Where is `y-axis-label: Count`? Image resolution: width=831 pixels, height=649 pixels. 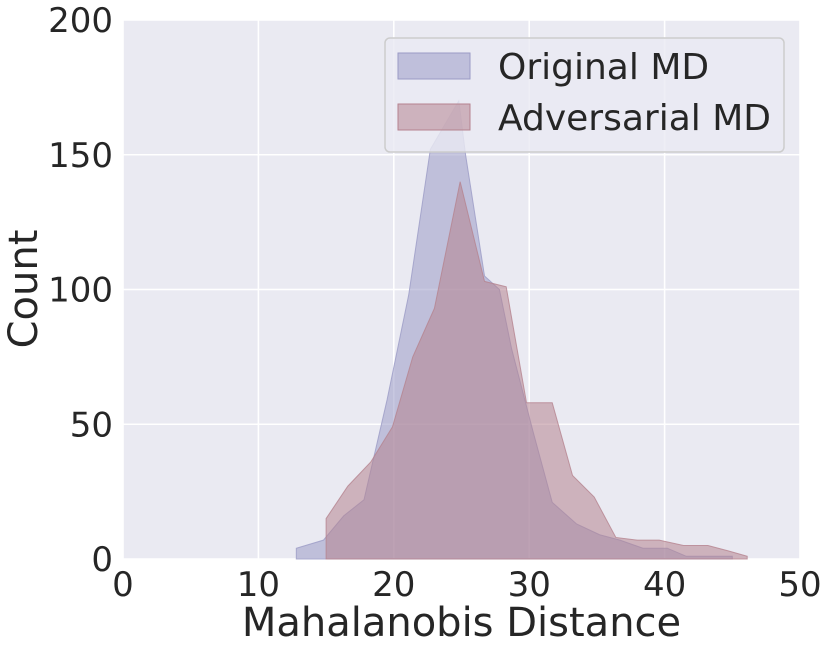 y-axis-label: Count is located at coordinates (24, 289).